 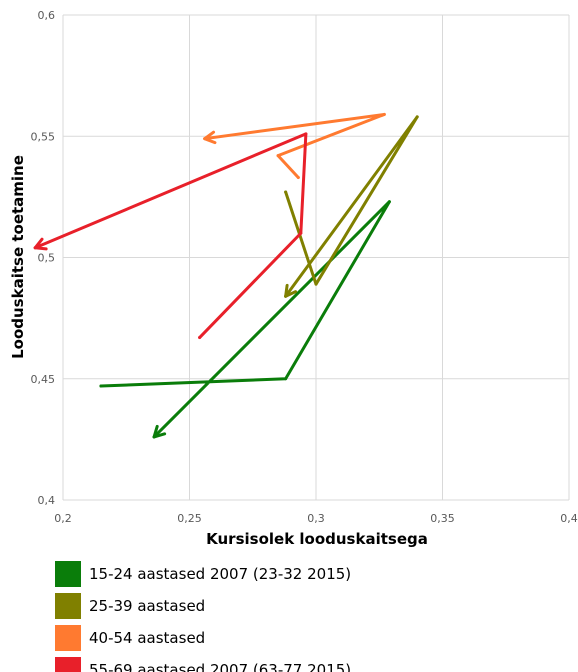 I want to click on legend-label: 40-54 aastased, so click(x=147, y=638).